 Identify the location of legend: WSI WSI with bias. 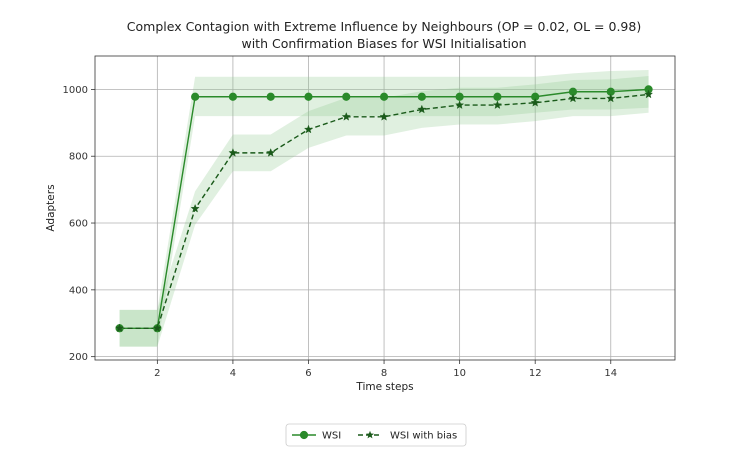
(376, 435).